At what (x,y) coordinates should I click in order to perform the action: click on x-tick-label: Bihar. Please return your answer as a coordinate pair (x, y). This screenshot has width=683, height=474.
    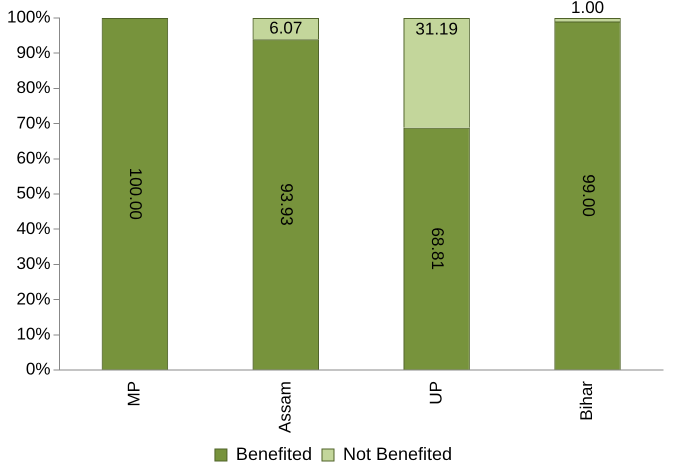
    Looking at the image, I should click on (586, 400).